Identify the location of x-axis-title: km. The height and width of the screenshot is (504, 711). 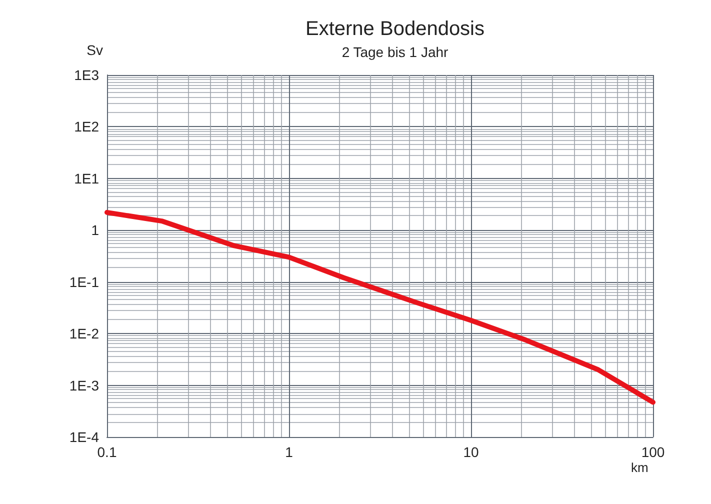
(639, 467).